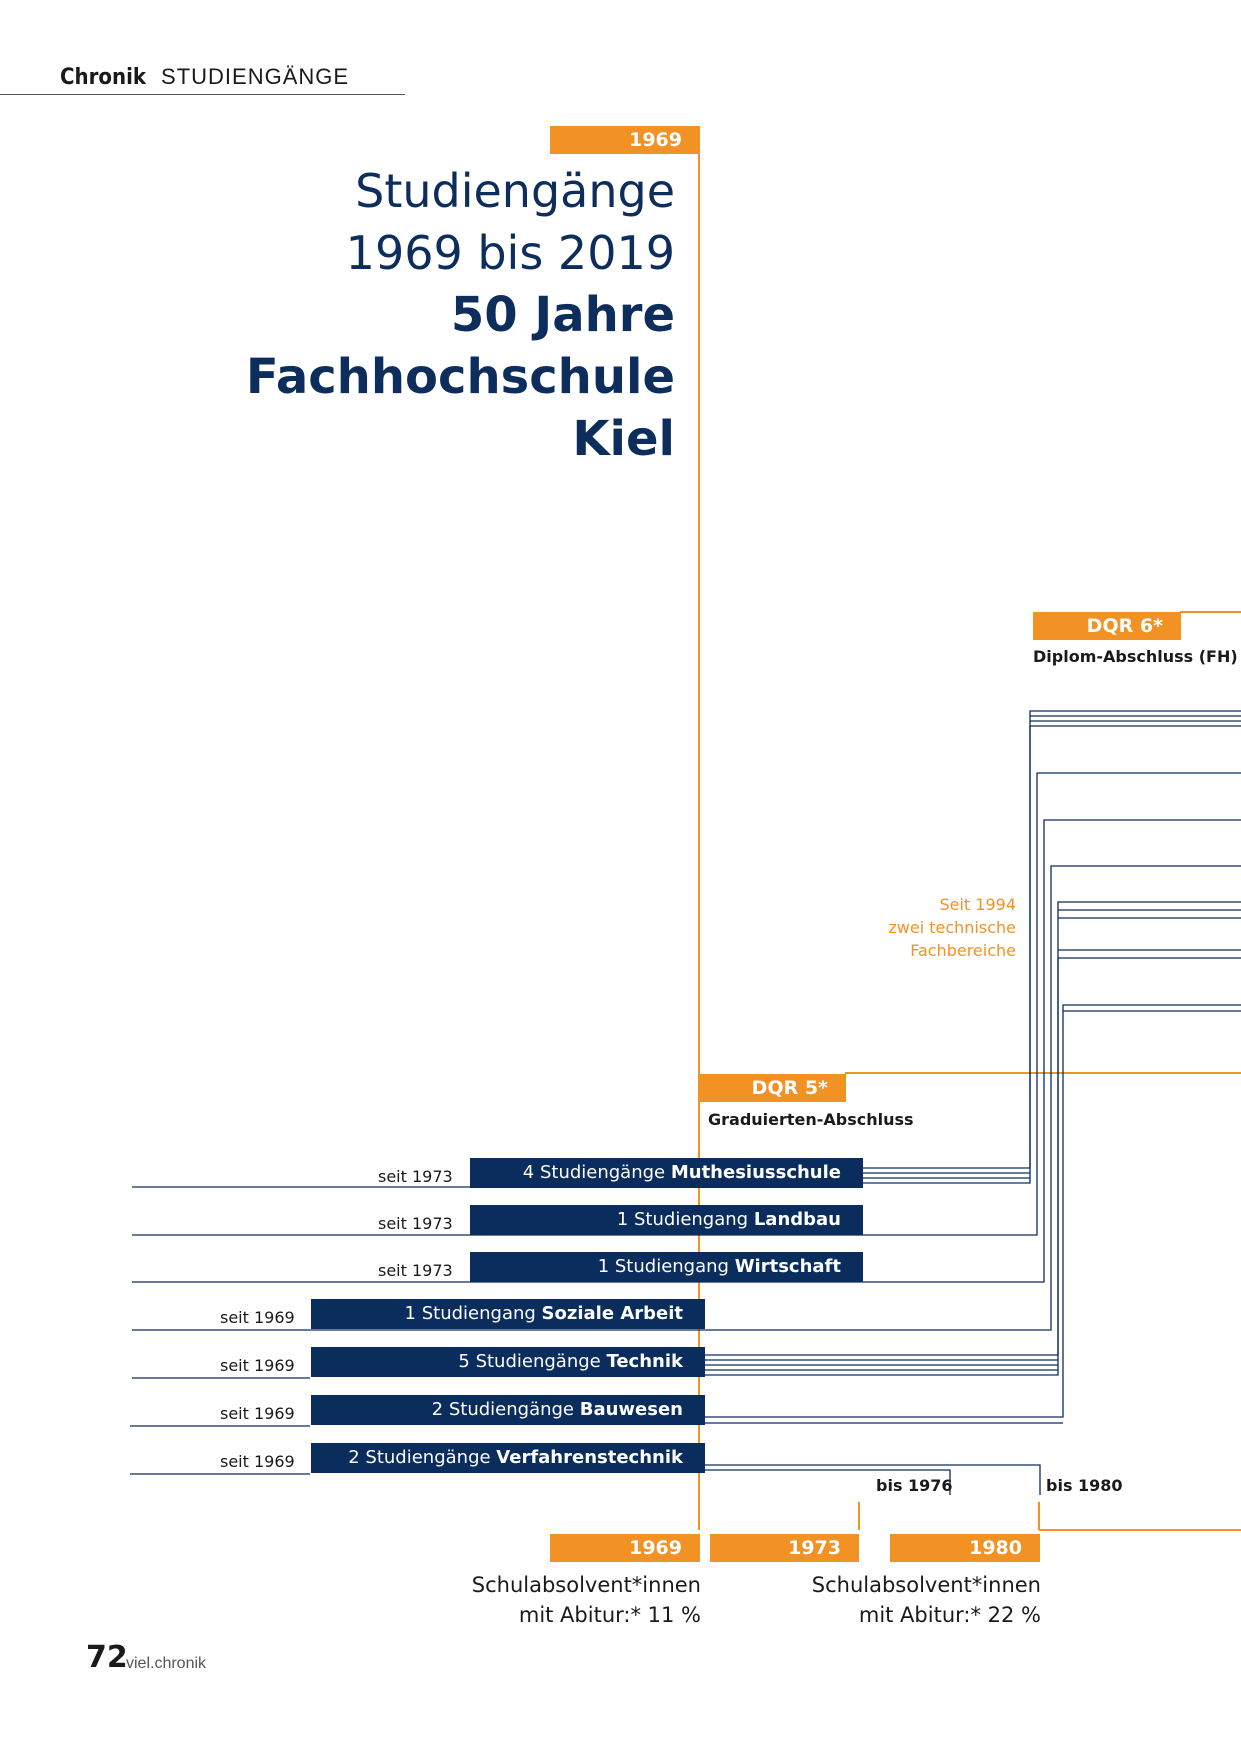  What do you see at coordinates (585, 1479) in the screenshot?
I see `verfahrenstechnik-connector` at bounding box center [585, 1479].